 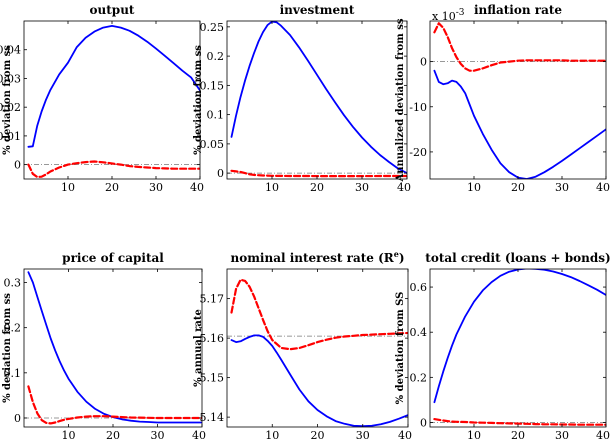 I want to click on y-tick-label: 0.3, so click(x=13, y=283).